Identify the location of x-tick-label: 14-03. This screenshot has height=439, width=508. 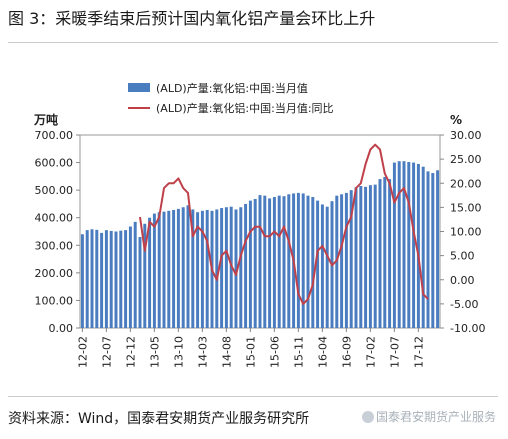
(202, 352).